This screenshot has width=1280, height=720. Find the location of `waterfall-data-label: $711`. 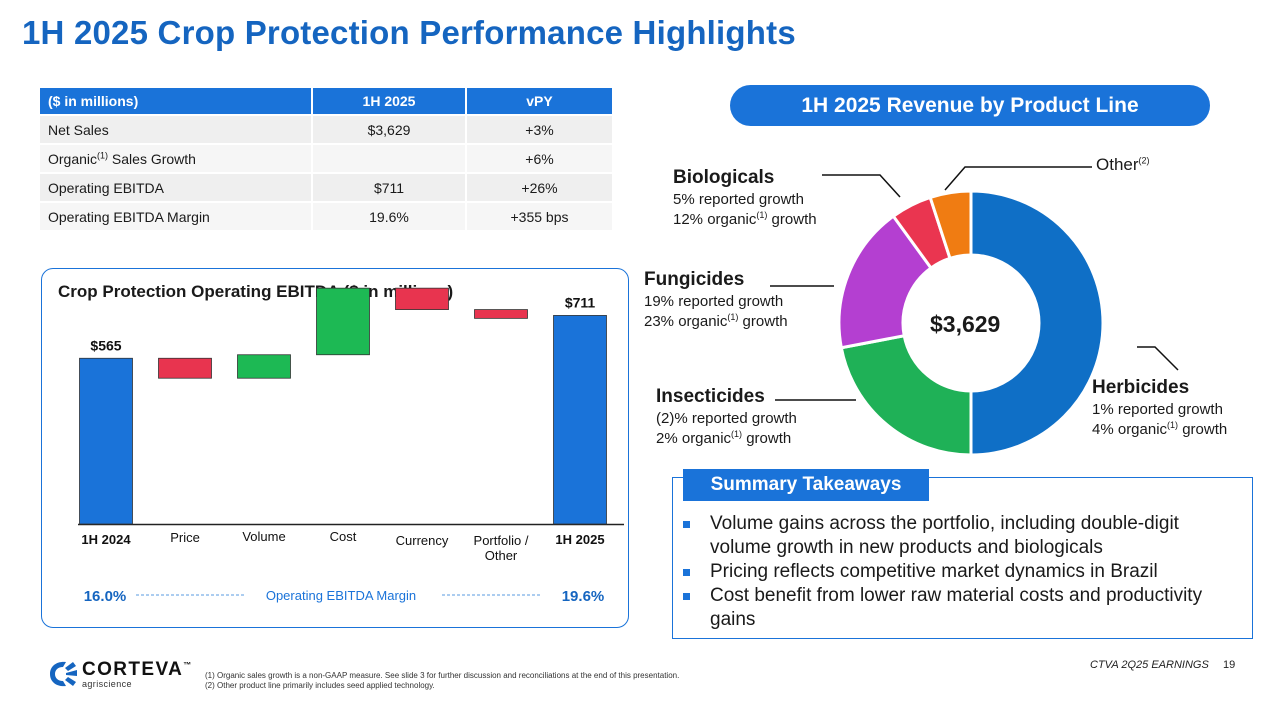

waterfall-data-label: $711 is located at coordinates (580, 302).